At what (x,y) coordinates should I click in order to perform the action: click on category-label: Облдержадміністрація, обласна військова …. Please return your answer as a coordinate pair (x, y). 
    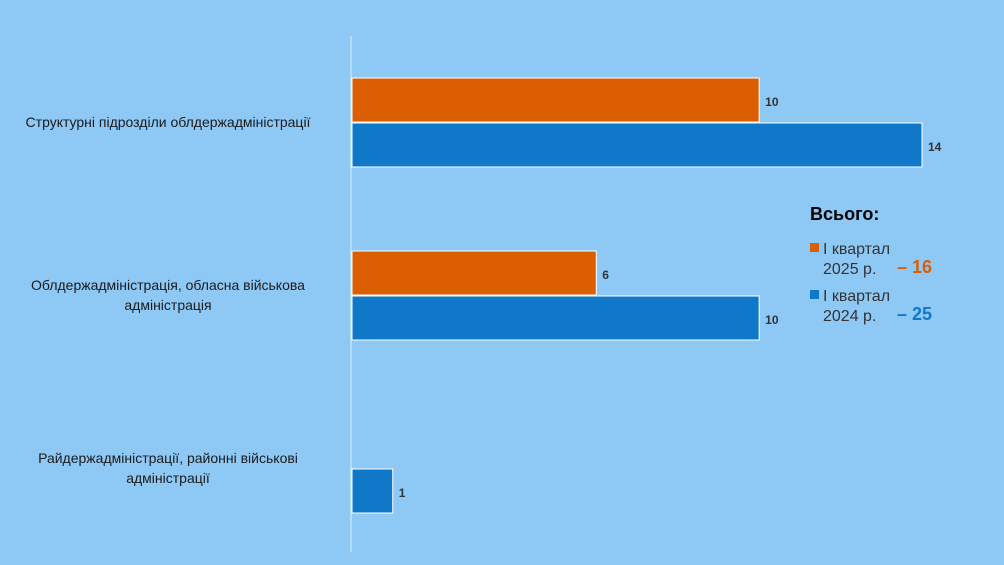
    Looking at the image, I should click on (168, 295).